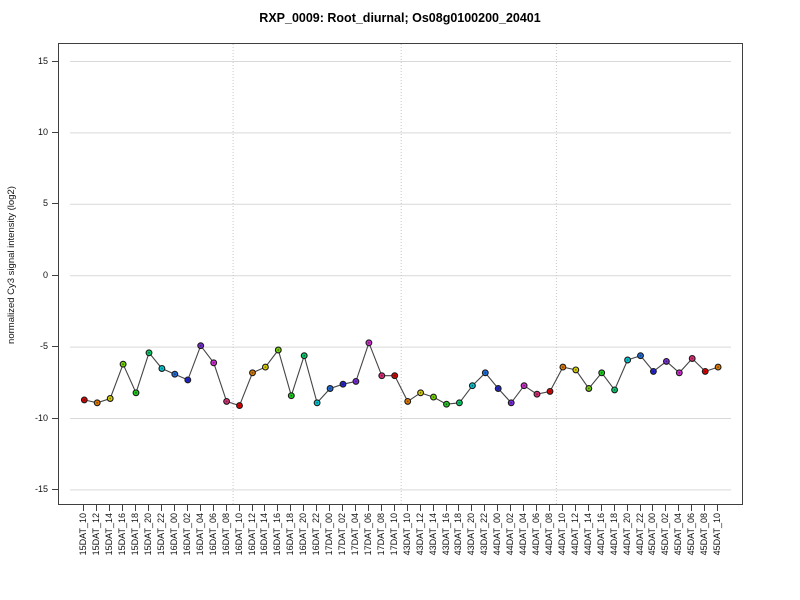  Describe the element at coordinates (173, 534) in the screenshot. I see `x-tick-label: 16DAT_00` at that location.